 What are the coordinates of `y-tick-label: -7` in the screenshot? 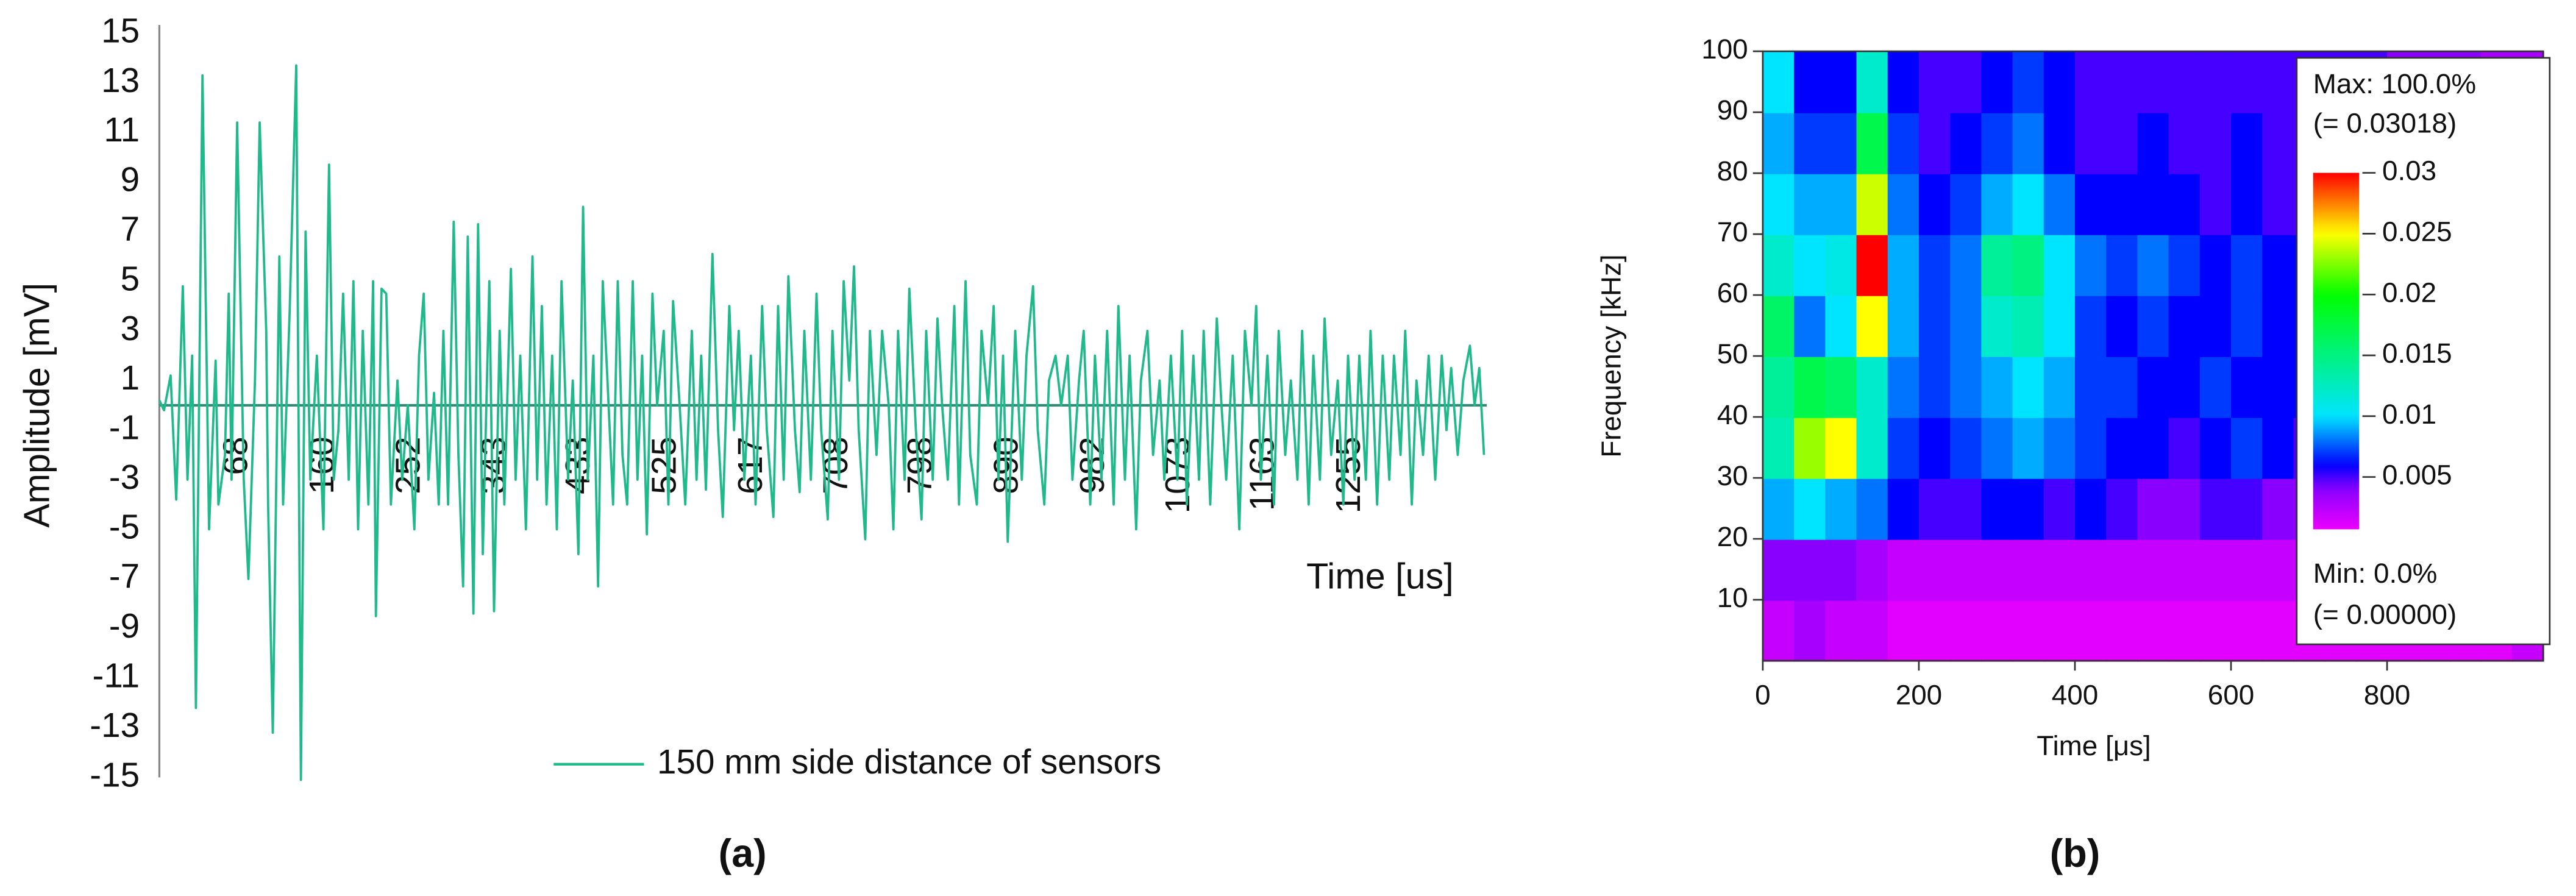 It's located at (124, 576).